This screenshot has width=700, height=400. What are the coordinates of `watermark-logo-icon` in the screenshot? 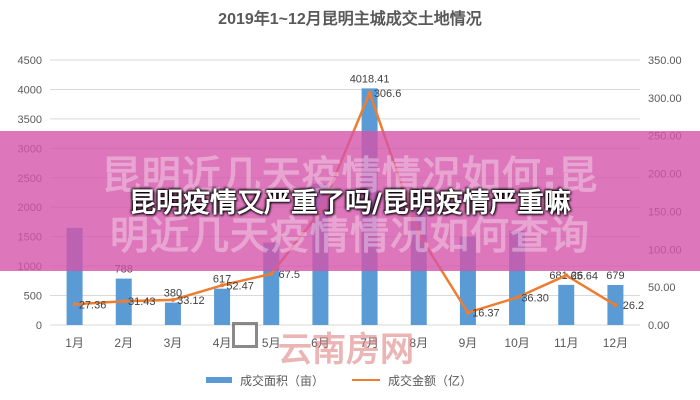 It's located at (245, 335).